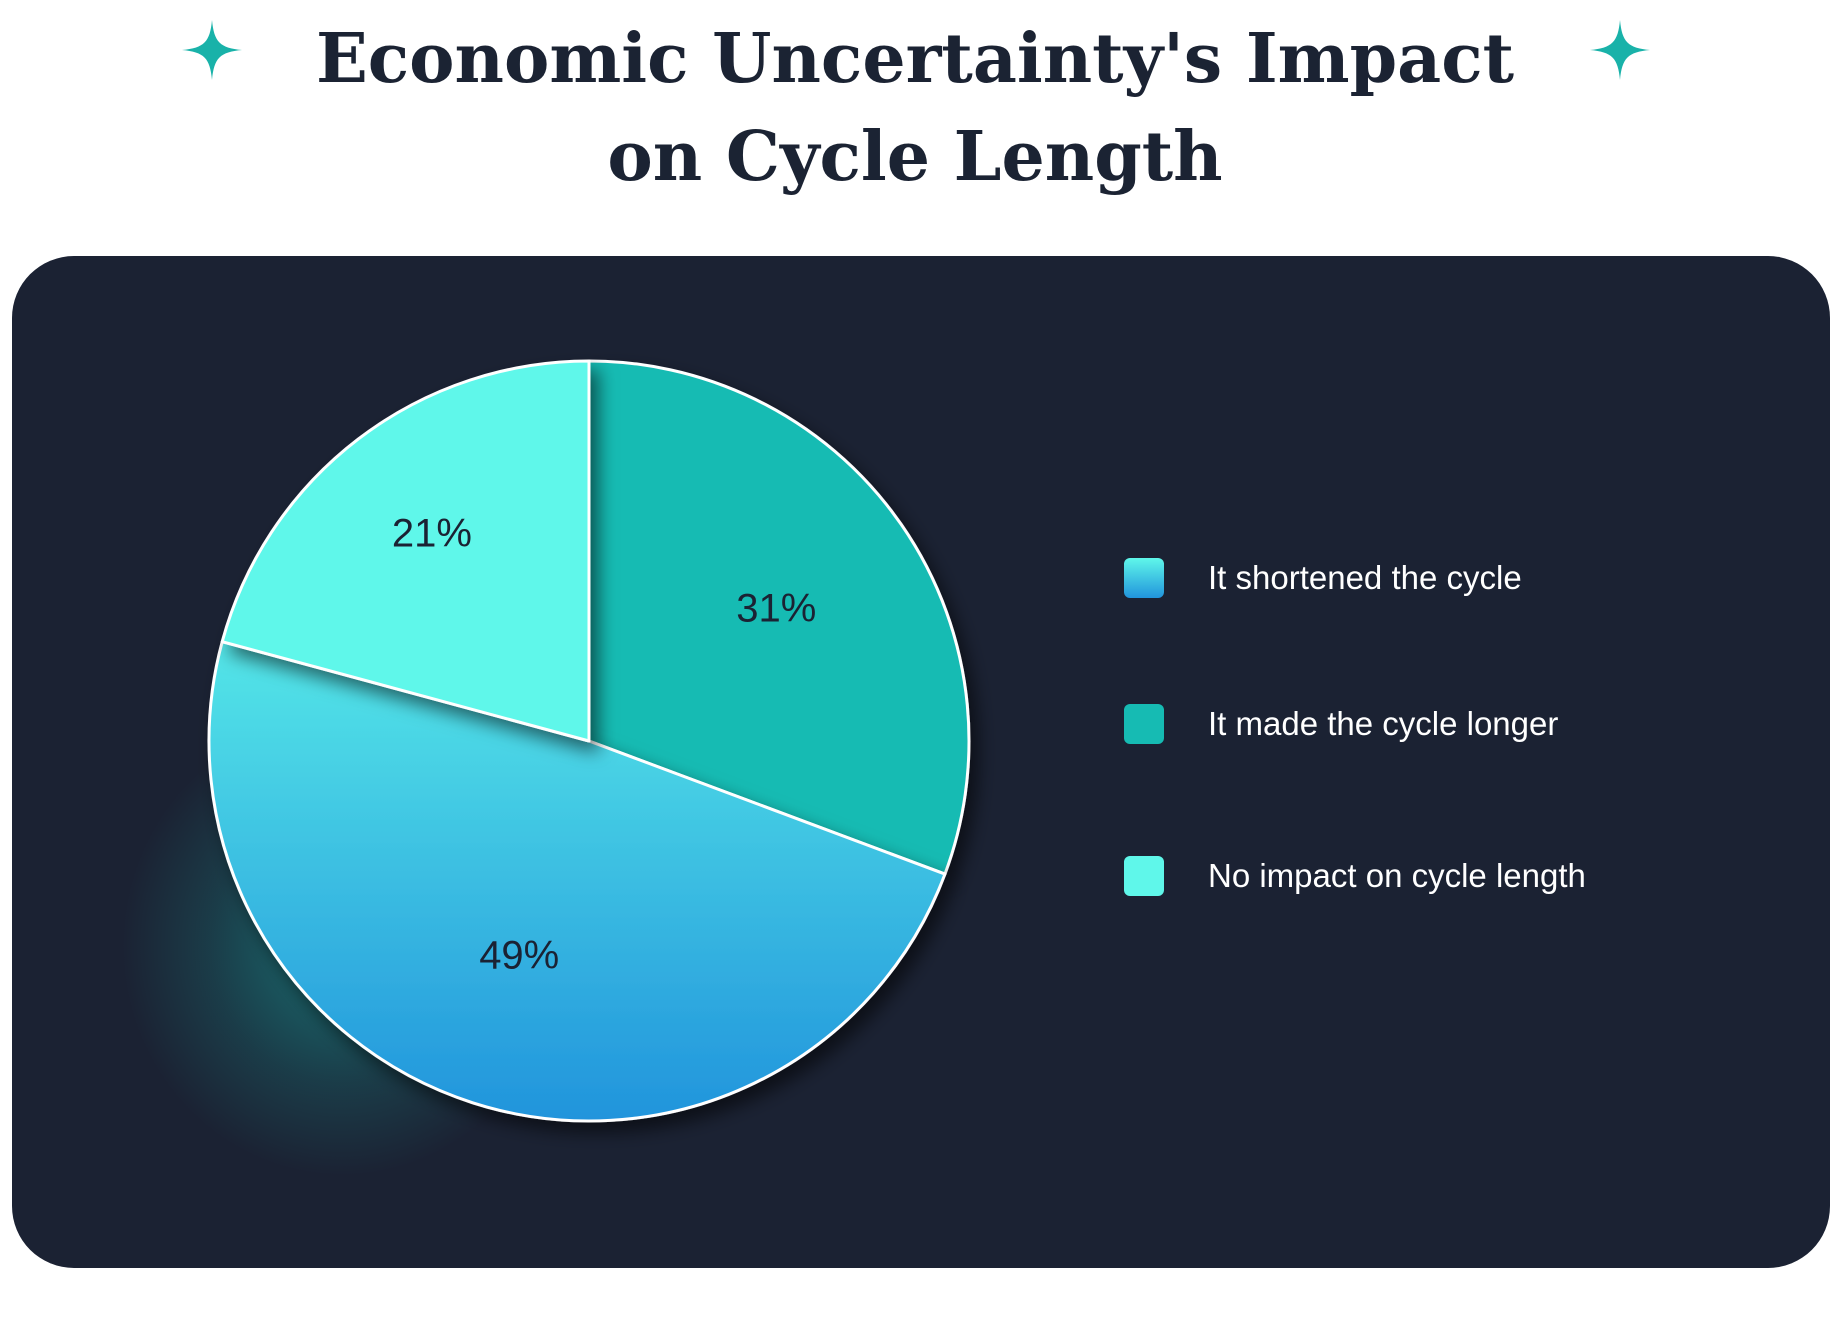 This screenshot has width=1830, height=1326. I want to click on pie-slice-labels: 31% 49% 21%, so click(604, 744).